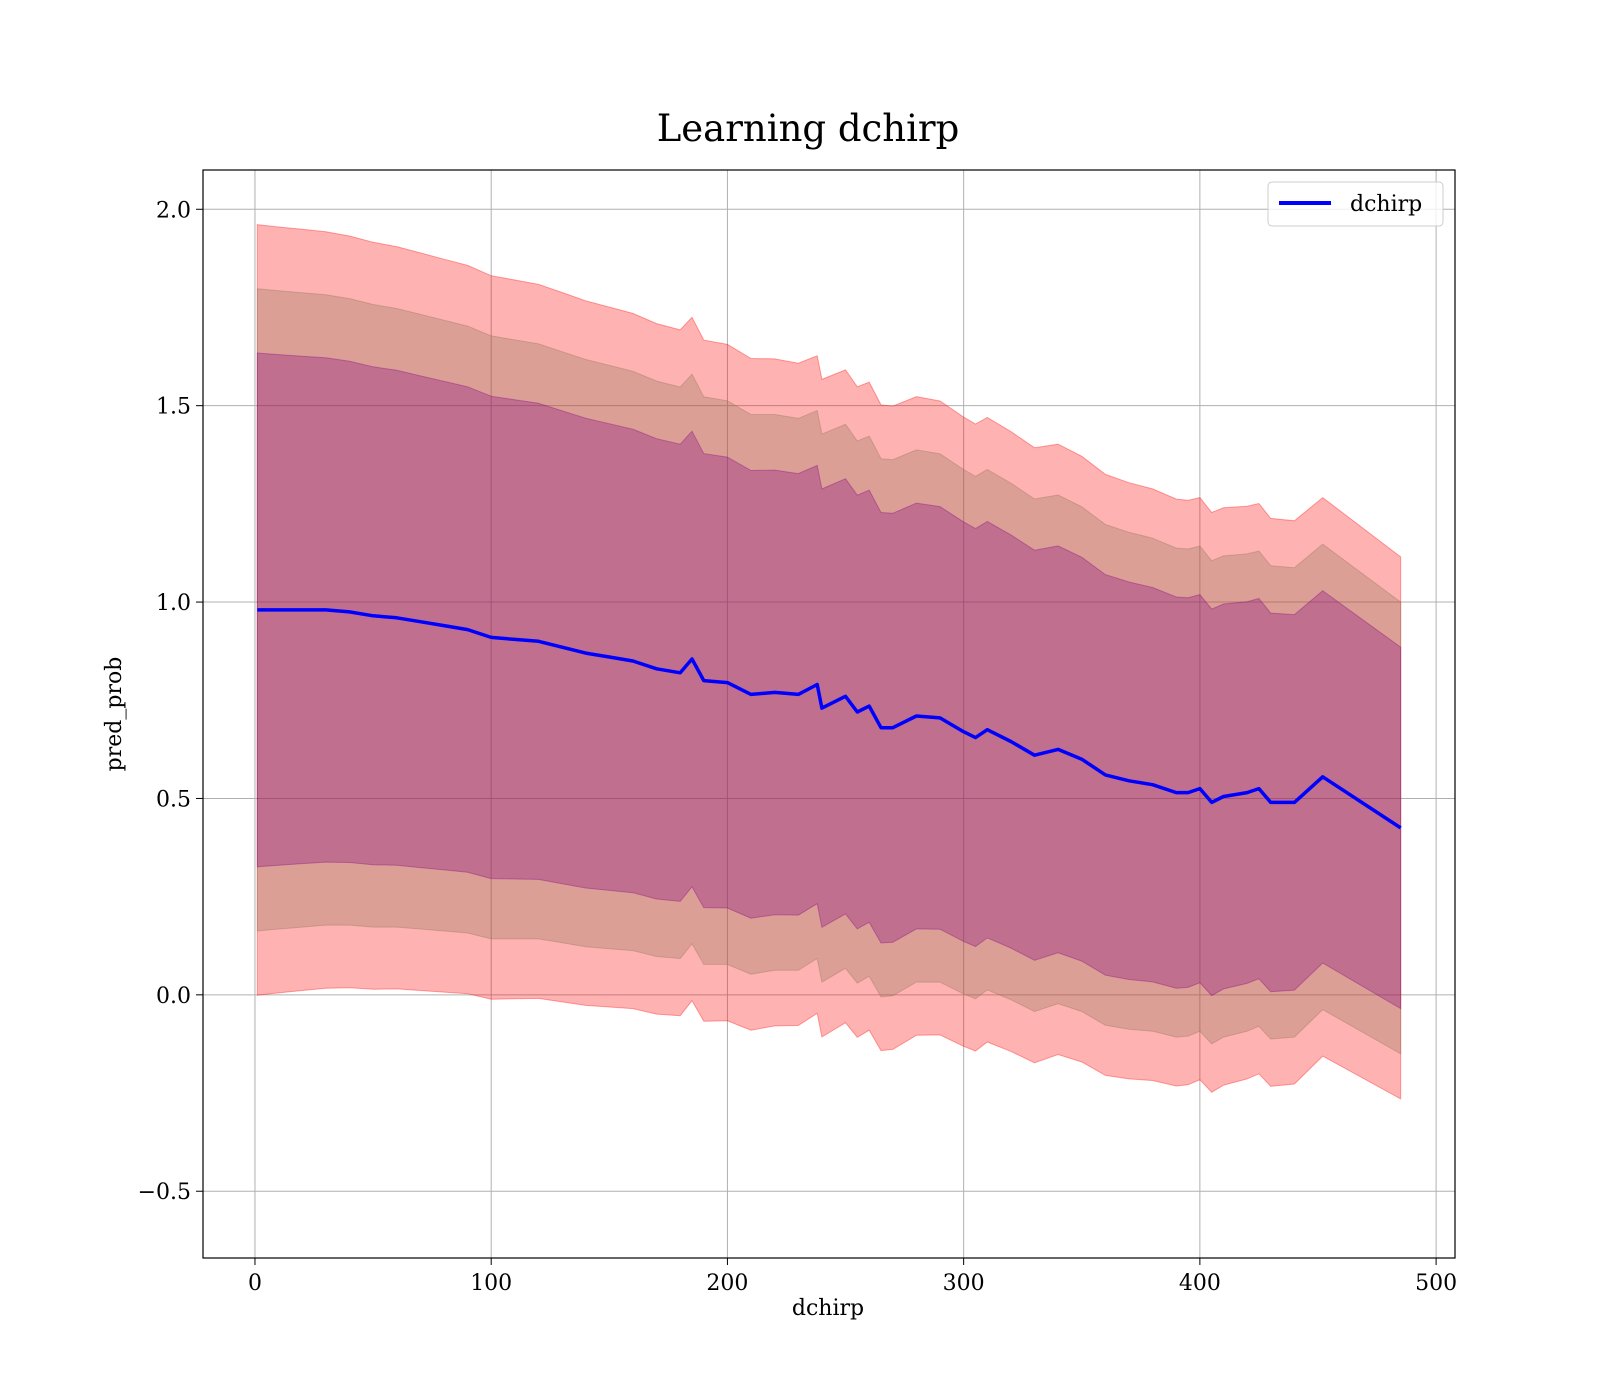  What do you see at coordinates (164, 1192) in the screenshot?
I see `y-tick-label: −0.5` at bounding box center [164, 1192].